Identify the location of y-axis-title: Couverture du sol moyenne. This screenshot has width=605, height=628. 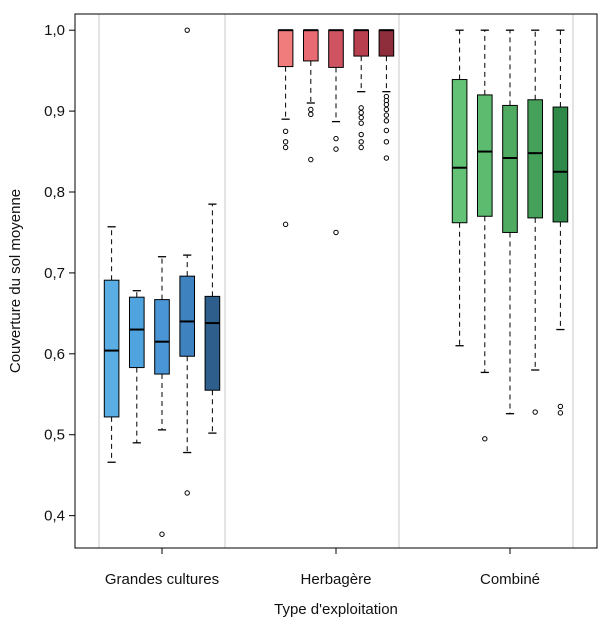
(15, 281).